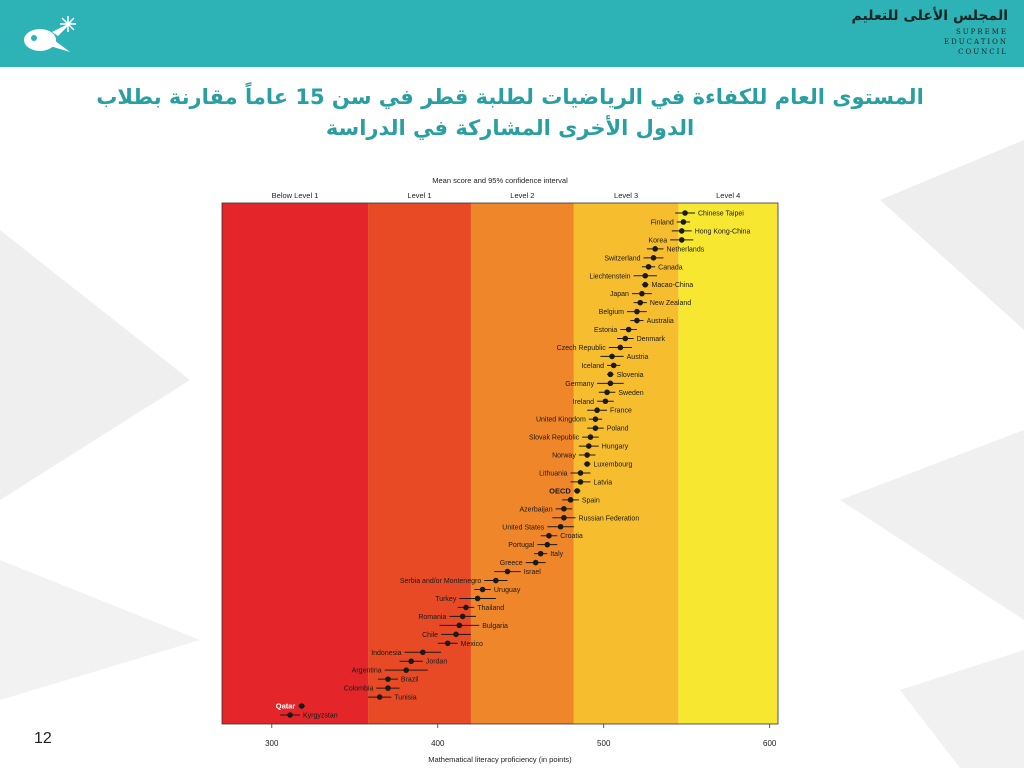 The height and width of the screenshot is (768, 1024). What do you see at coordinates (553, 473) in the screenshot?
I see `country-label: Lithuania` at bounding box center [553, 473].